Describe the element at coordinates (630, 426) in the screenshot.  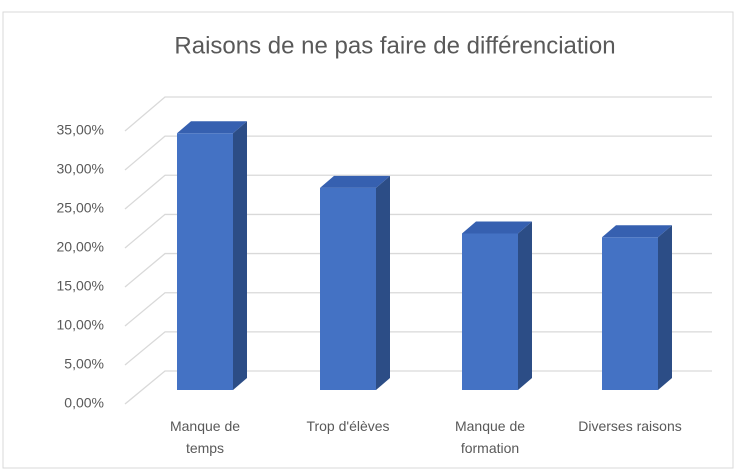
I see `x-tick-label: Diverses raisons` at that location.